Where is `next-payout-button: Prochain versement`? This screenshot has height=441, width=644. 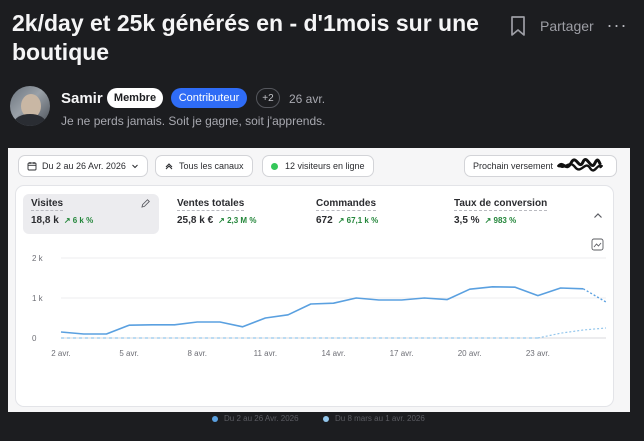 next-payout-button: Prochain versement is located at coordinates (541, 166).